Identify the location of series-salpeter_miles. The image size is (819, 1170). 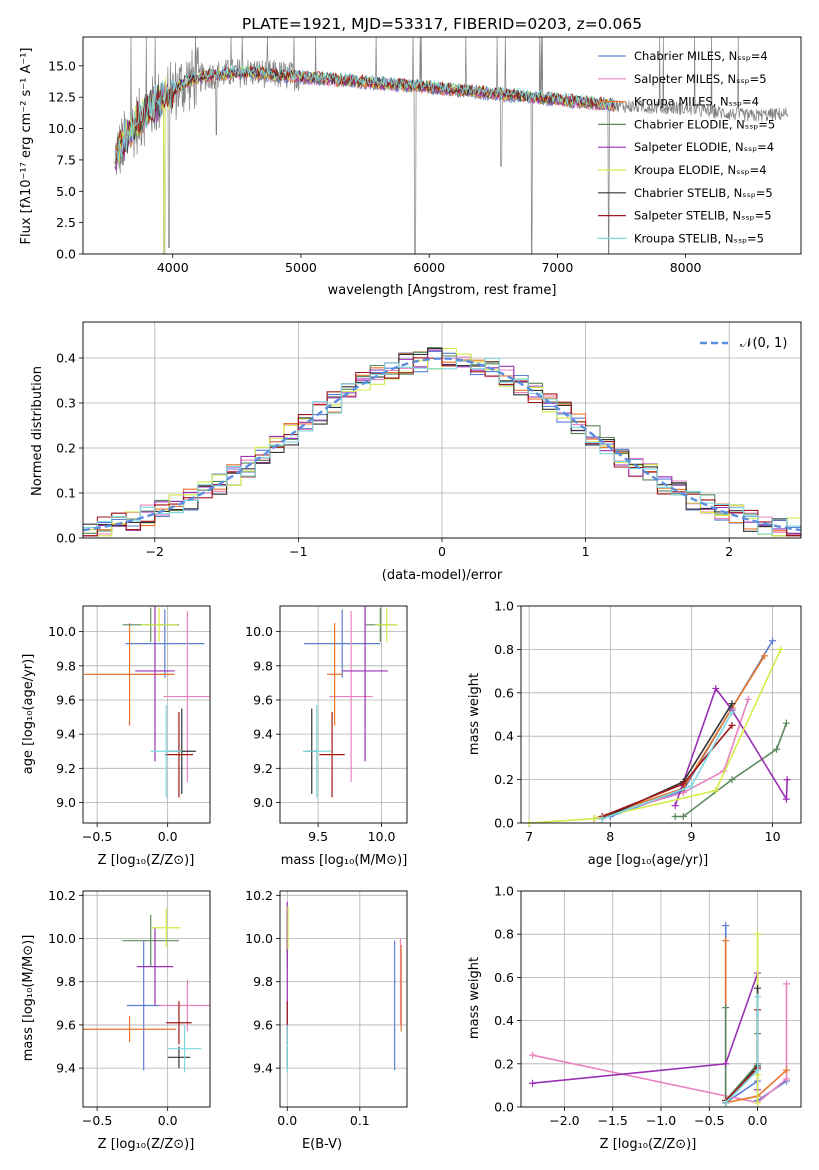
(660, 1043).